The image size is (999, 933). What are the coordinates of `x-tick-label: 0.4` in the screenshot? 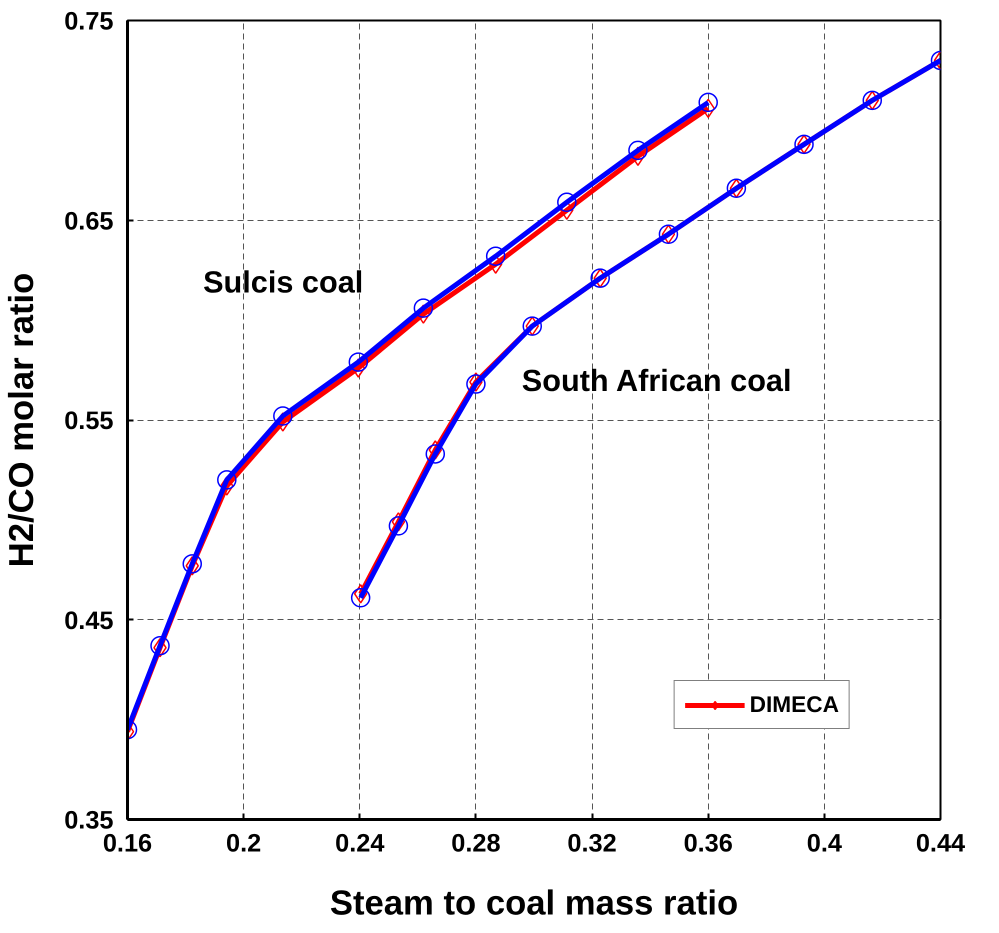 It's located at (824, 844).